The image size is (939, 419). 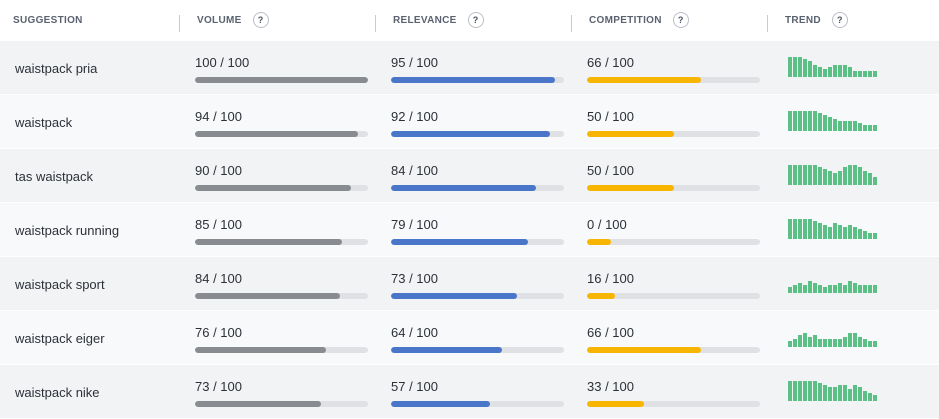 I want to click on relevance-score: 92 / 100, so click(x=414, y=116).